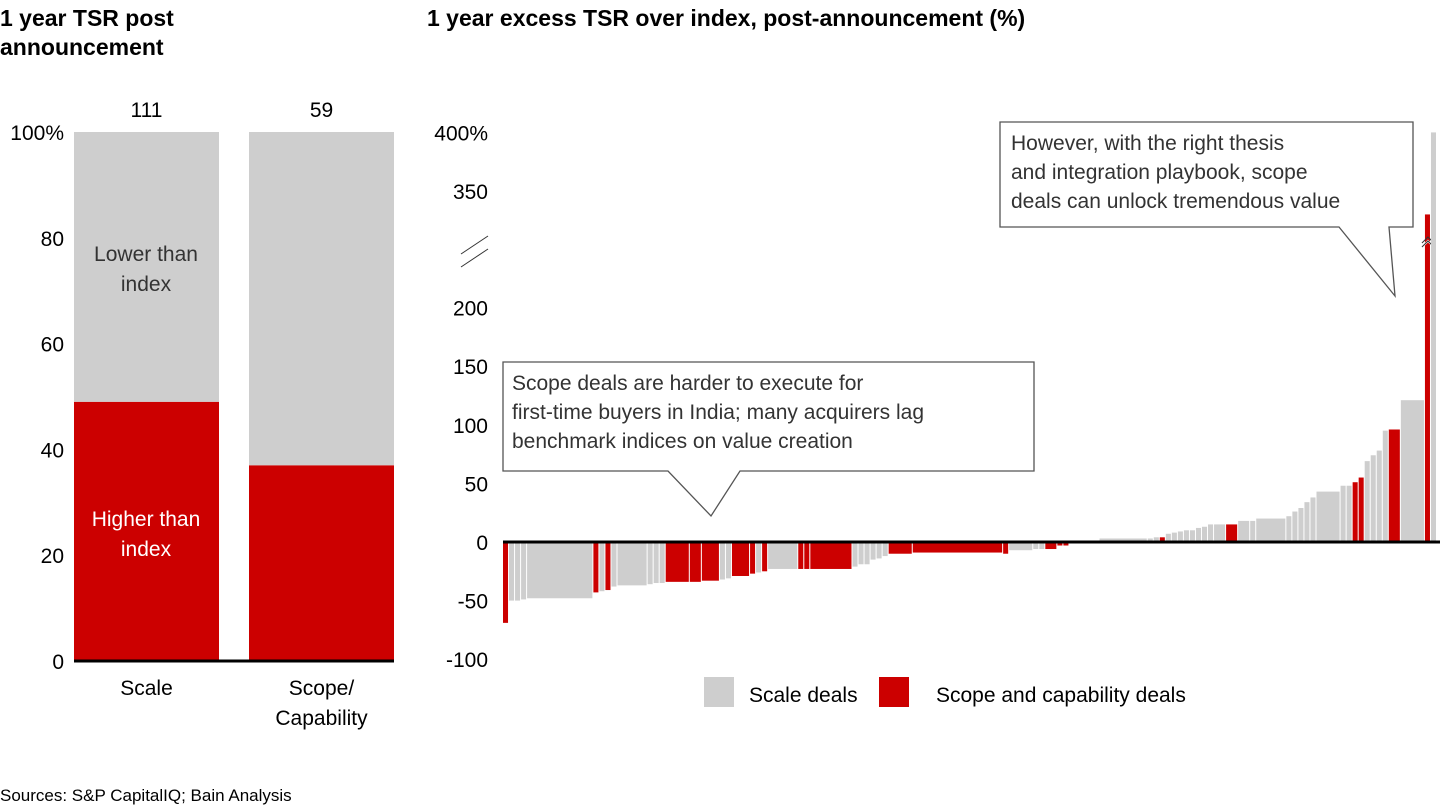 This screenshot has height=810, width=1440. What do you see at coordinates (37, 133) in the screenshot?
I see `y-tick-label: 100%` at bounding box center [37, 133].